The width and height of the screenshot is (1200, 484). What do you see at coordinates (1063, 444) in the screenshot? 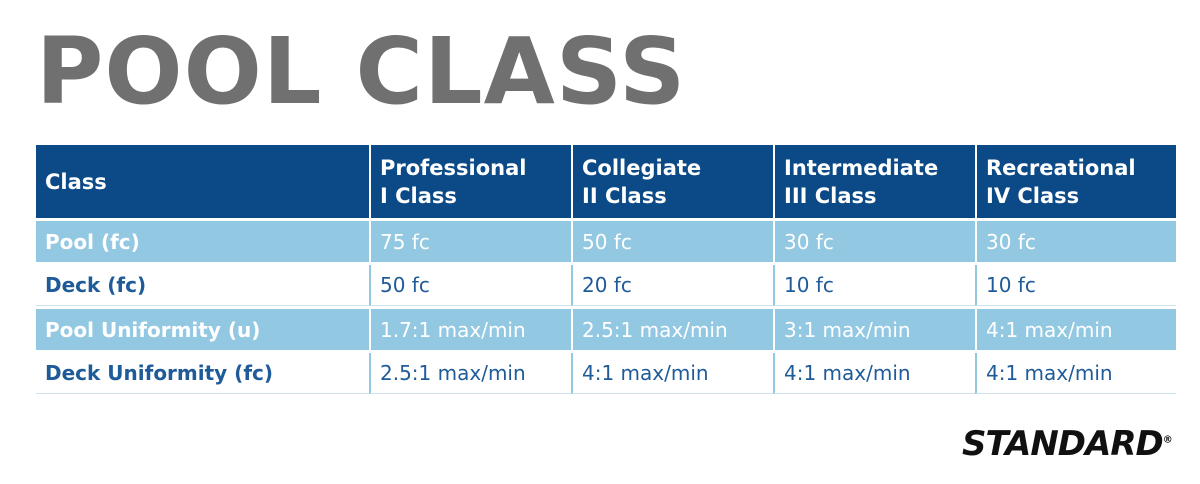
I see `logo-text: STANDARD` at bounding box center [1063, 444].